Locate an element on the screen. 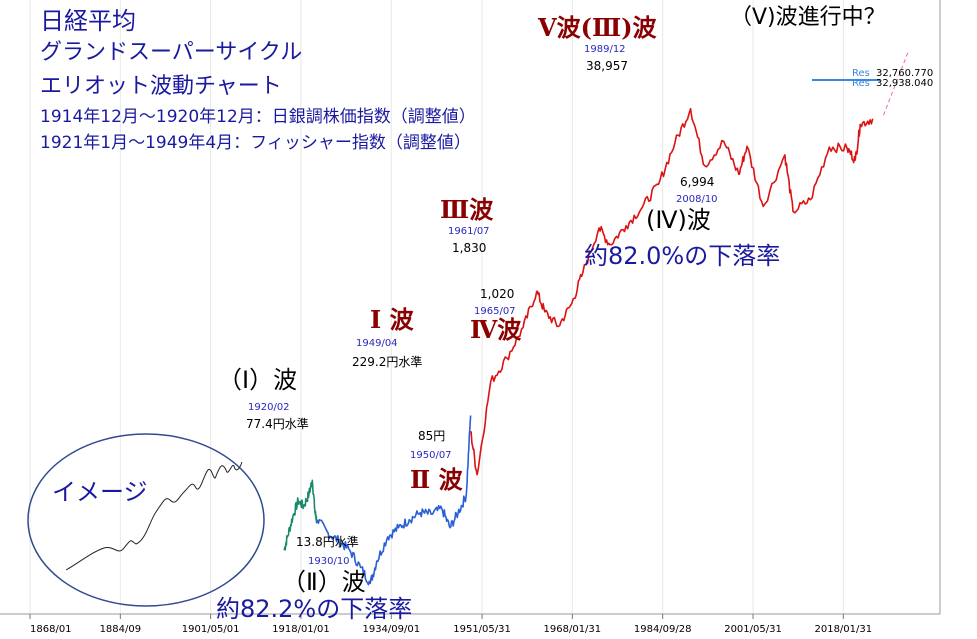 The image size is (977, 639). image-label: イメージ is located at coordinates (100, 492).